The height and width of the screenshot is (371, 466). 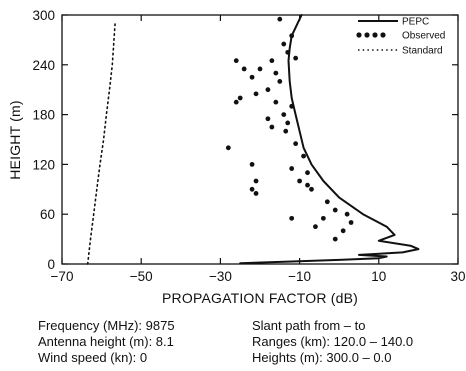 I want to click on y-tick-label-1: 60, so click(x=47, y=214).